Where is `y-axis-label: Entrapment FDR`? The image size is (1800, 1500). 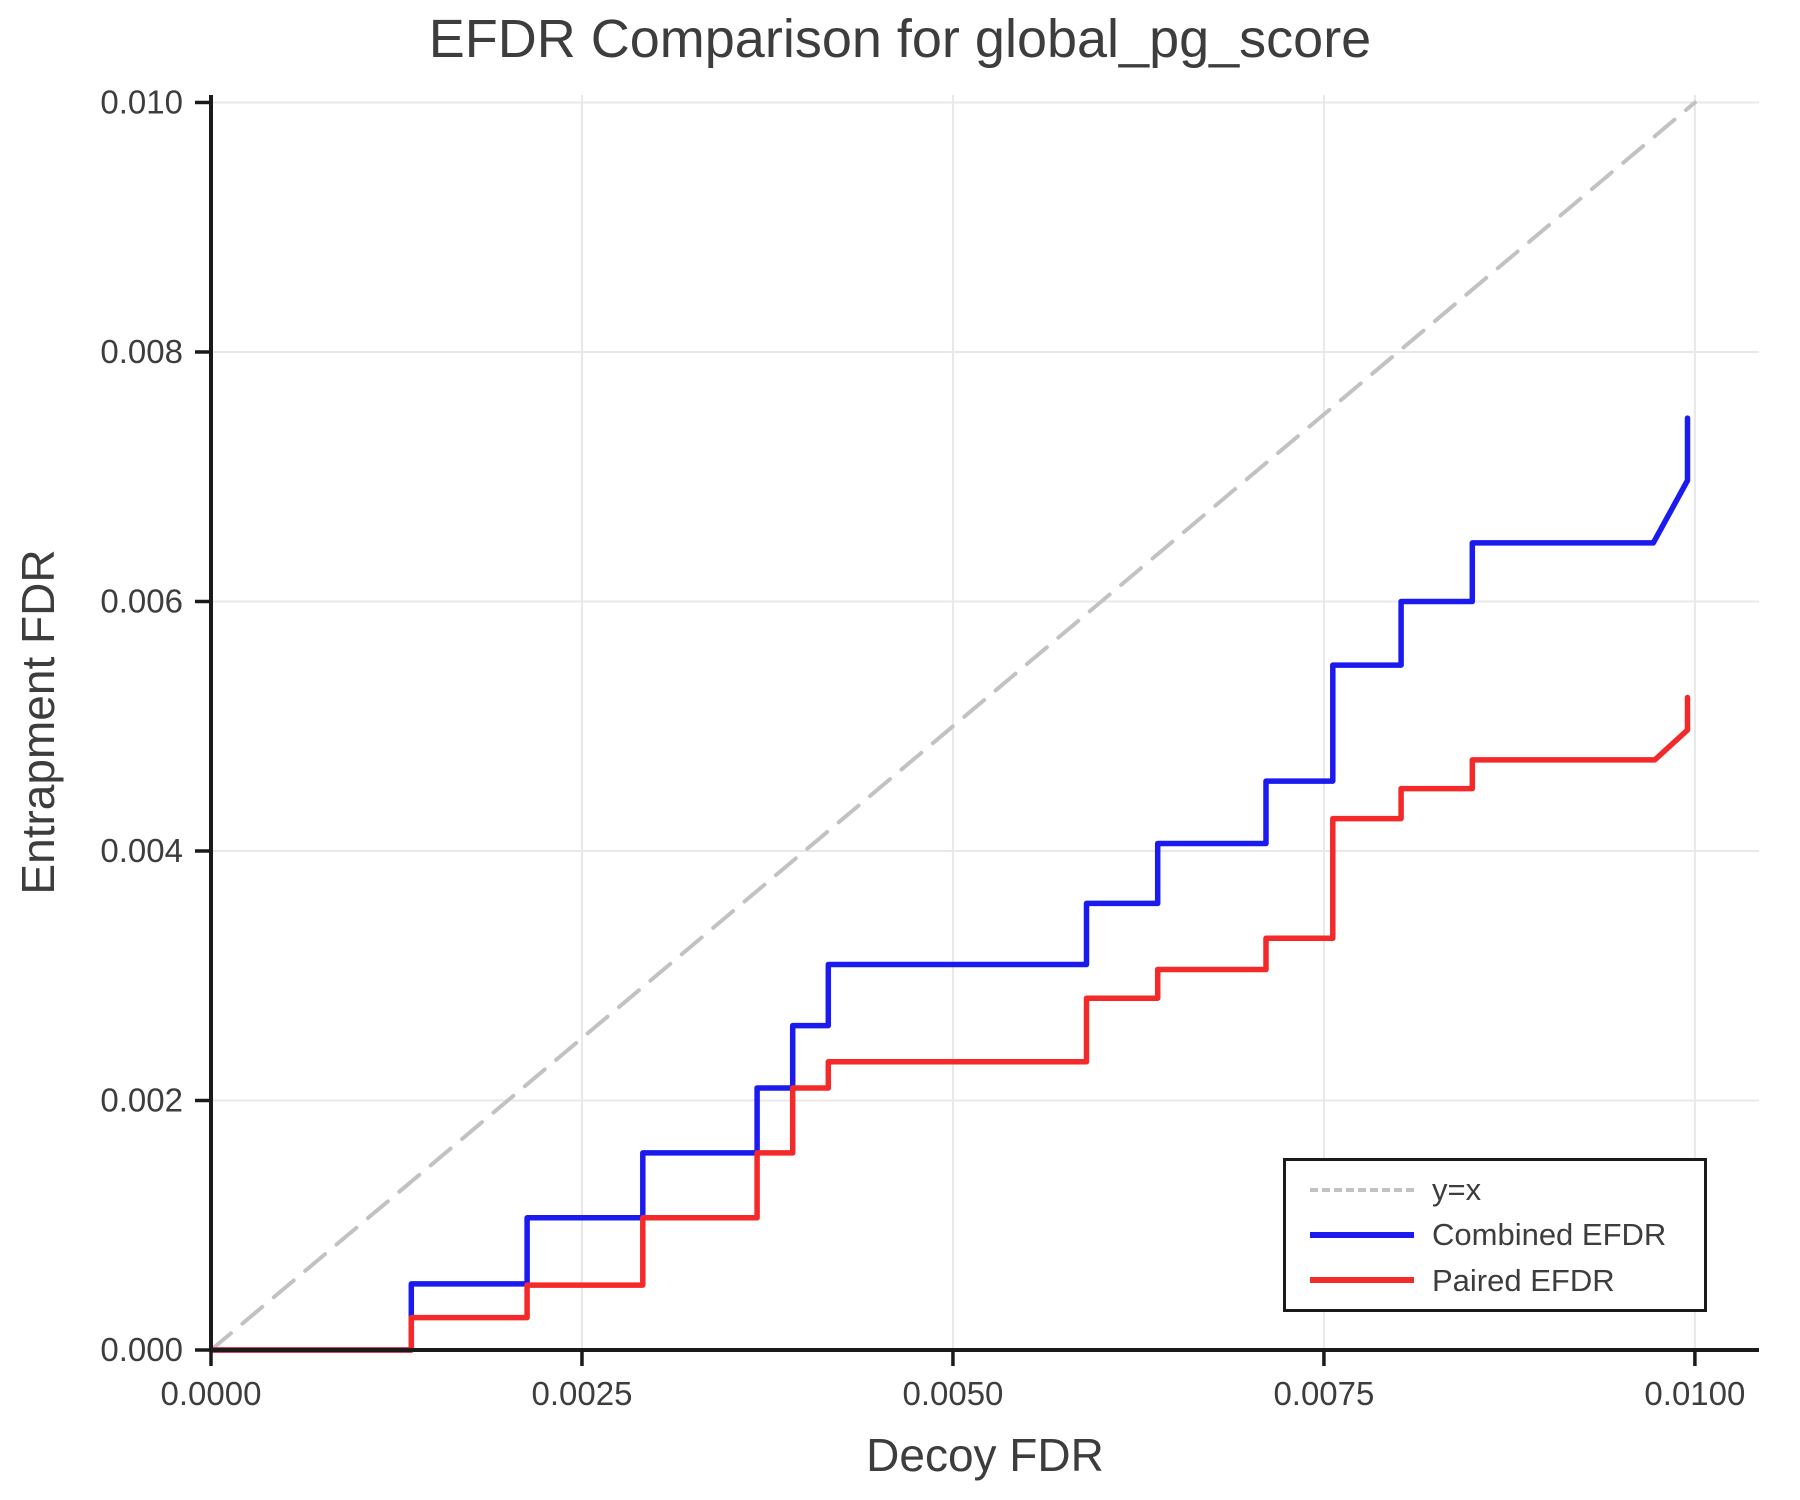 y-axis-label: Entrapment FDR is located at coordinates (38, 722).